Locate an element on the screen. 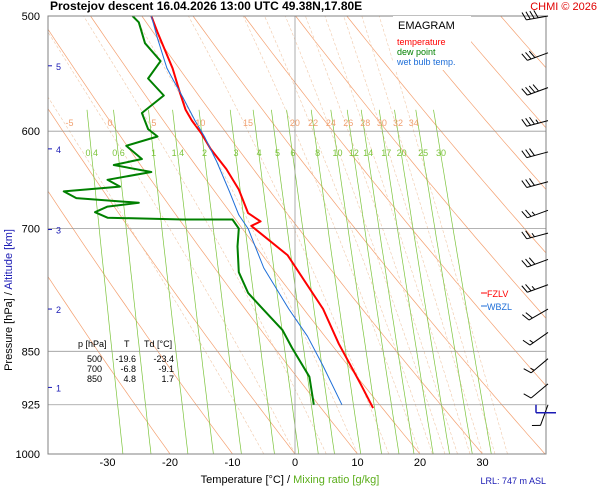 The image size is (600, 500). pressure-tick-label: 700 is located at coordinates (31, 230).